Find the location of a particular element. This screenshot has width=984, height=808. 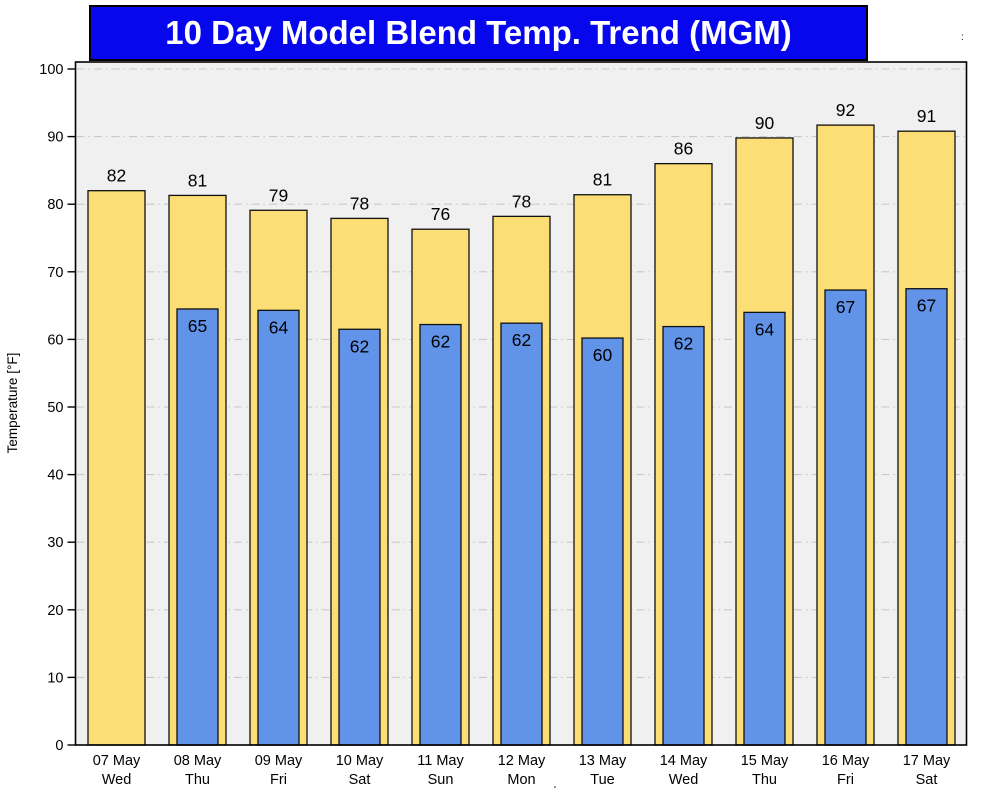

y-tick-label: 0 is located at coordinates (59, 746).